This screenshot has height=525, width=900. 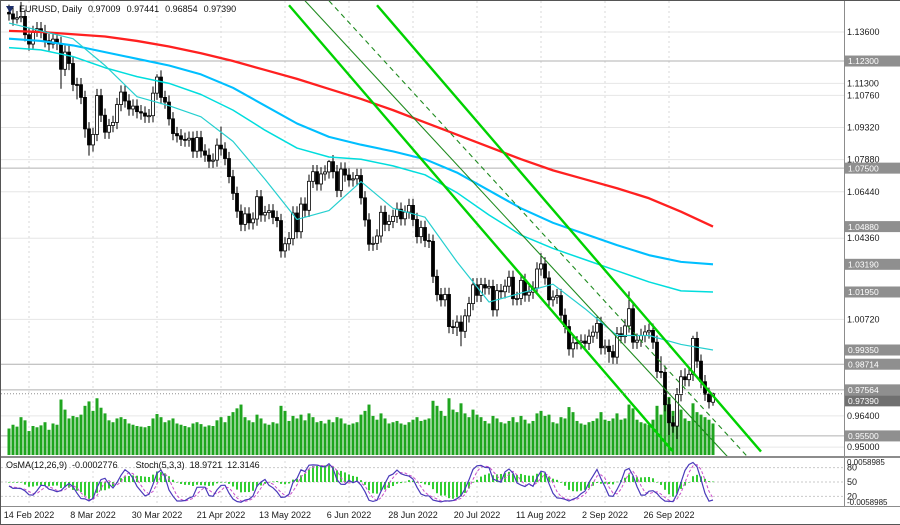 What do you see at coordinates (29, 515) in the screenshot?
I see `time-scale-label: 14 Feb 2022` at bounding box center [29, 515].